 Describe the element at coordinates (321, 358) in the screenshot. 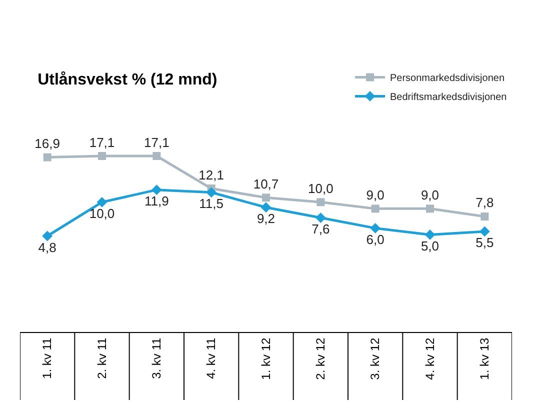

I see `x-tick-label: 2. kv 12` at that location.